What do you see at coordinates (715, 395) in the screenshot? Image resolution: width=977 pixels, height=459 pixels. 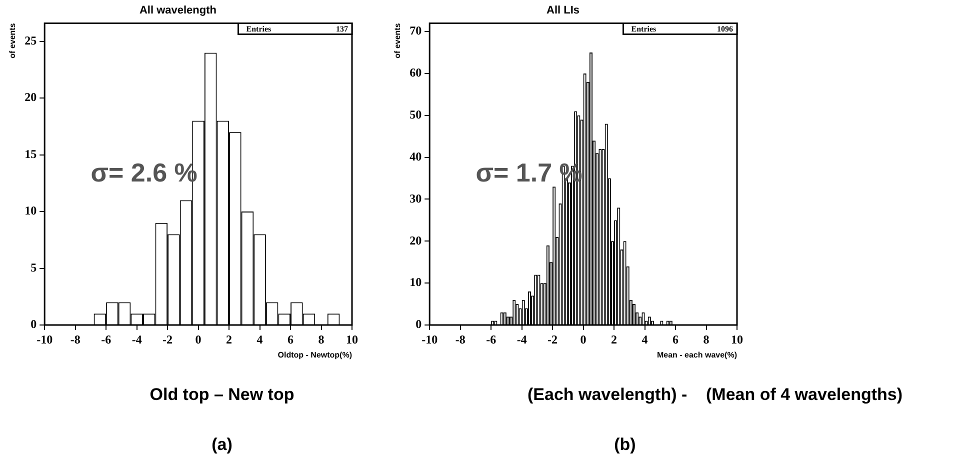 I see `text: (Each wavelength) - (Mean of 4 wavelengths)` at bounding box center [715, 395].